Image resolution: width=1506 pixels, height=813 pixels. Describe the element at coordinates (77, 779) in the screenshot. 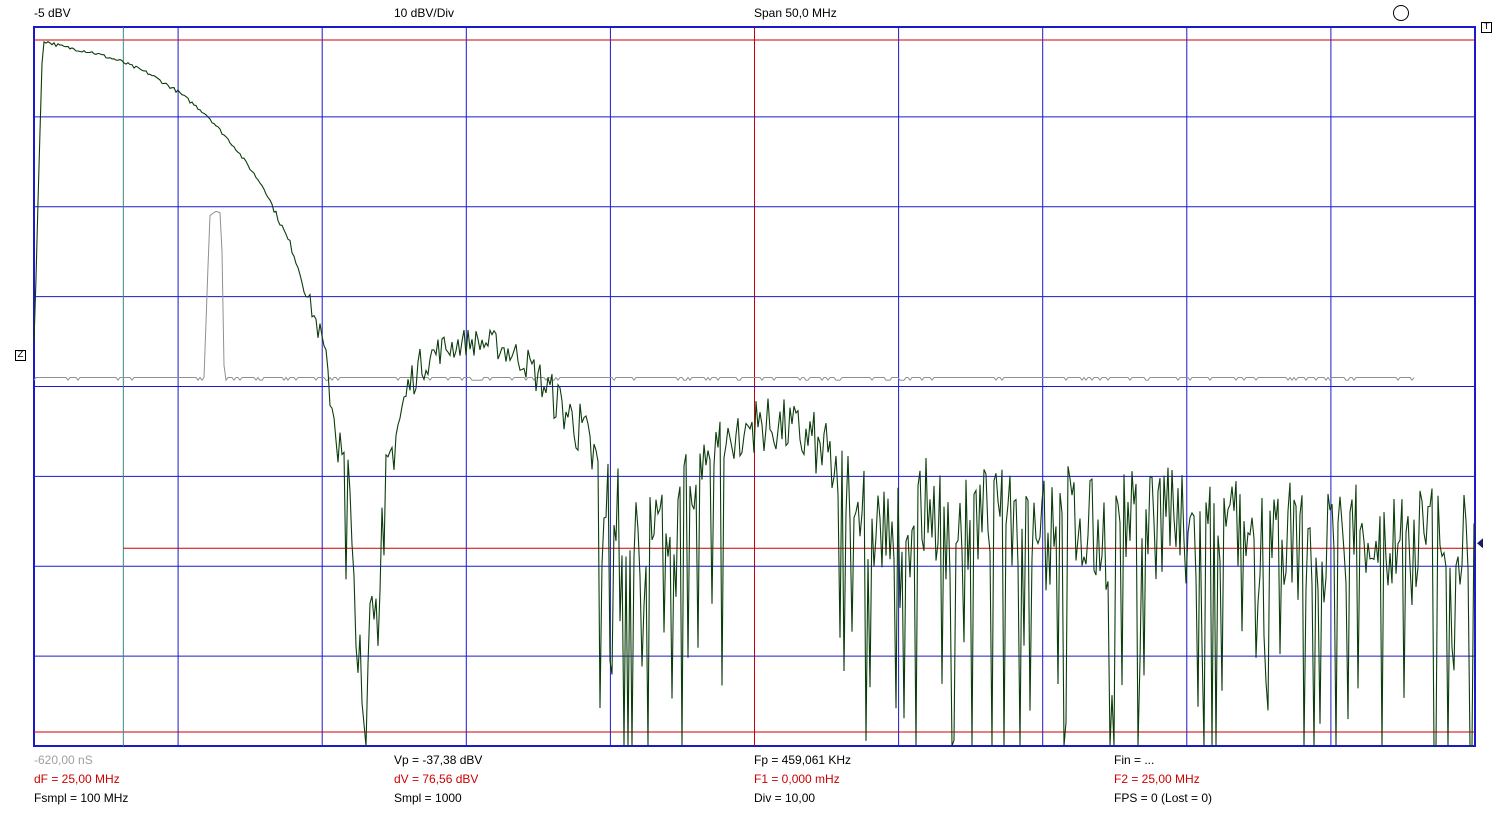

I see `df-readout: dF = 25,00 MHz` at that location.